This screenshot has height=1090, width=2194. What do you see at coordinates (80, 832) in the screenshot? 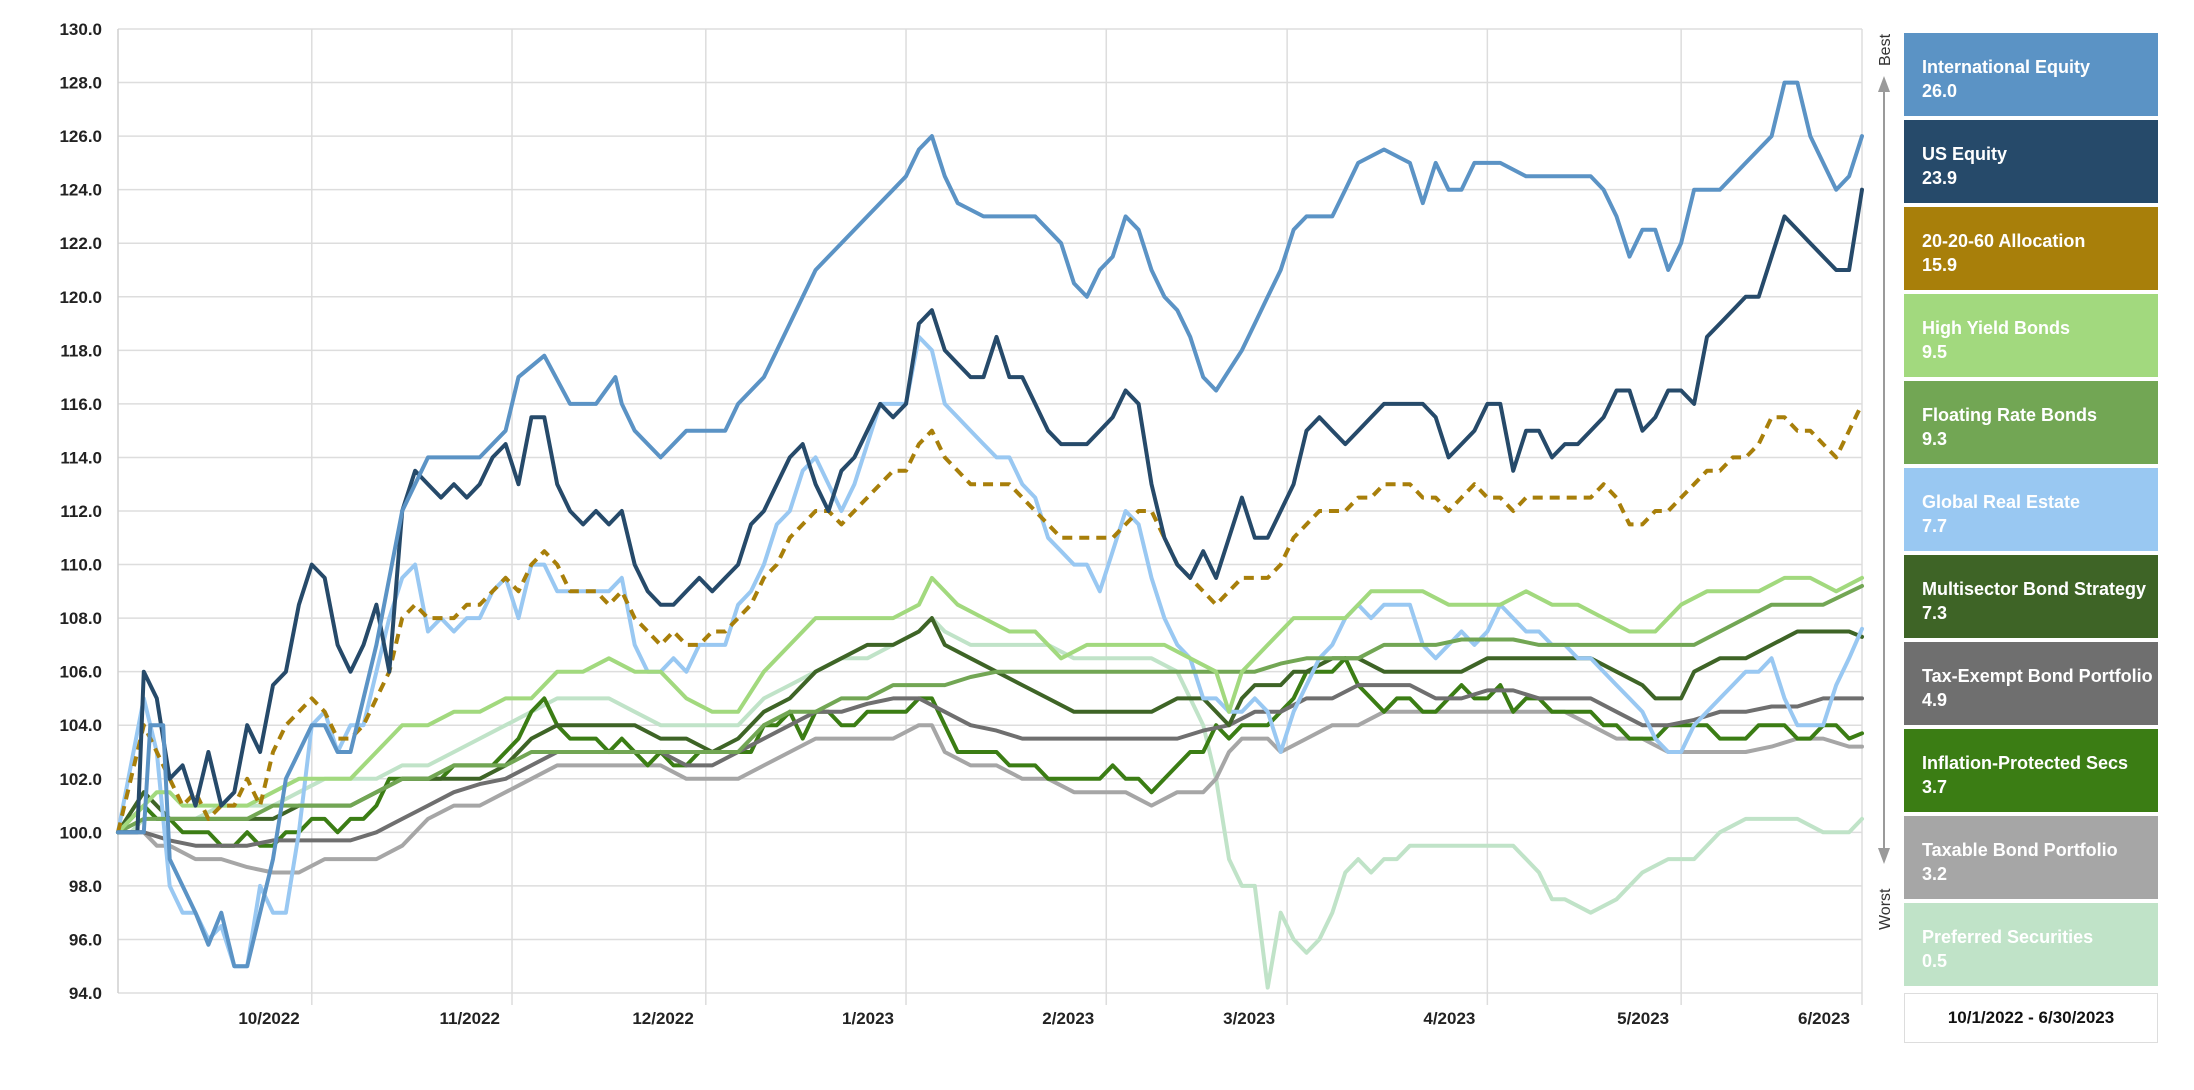
I see `y-tick-label: 100.0` at bounding box center [80, 832].